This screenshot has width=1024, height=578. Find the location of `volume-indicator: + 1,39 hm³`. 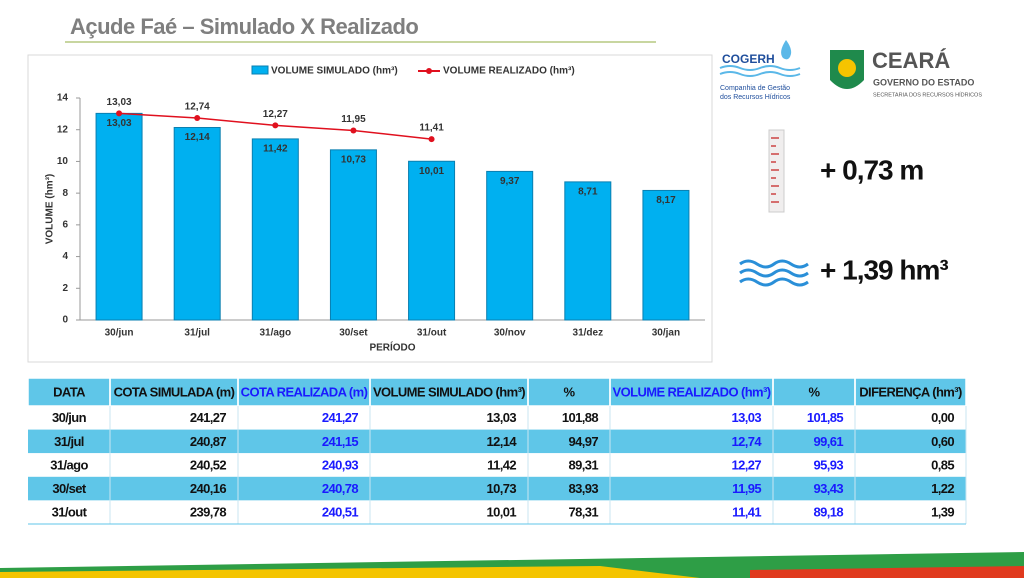

volume-indicator: + 1,39 hm³ is located at coordinates (884, 269).